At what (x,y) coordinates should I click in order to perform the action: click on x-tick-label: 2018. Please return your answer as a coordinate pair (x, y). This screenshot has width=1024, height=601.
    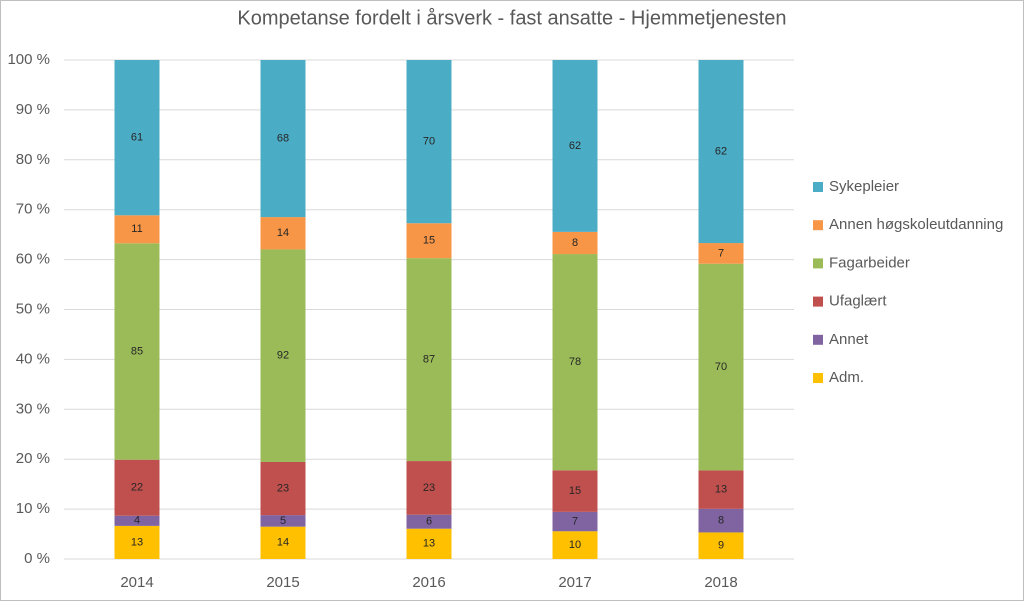
    Looking at the image, I should click on (720, 582).